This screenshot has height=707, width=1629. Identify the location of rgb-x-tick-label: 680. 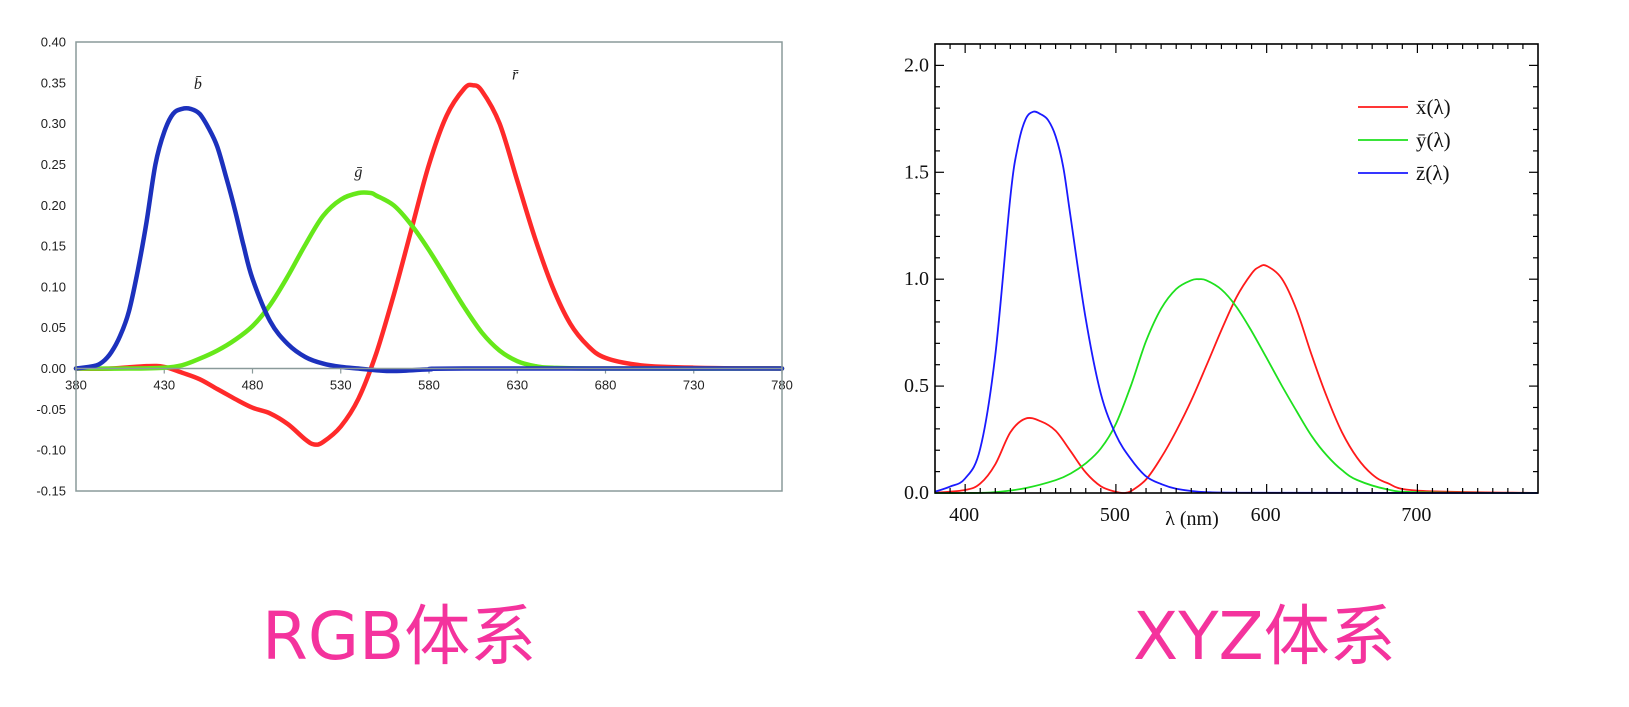
(606, 385).